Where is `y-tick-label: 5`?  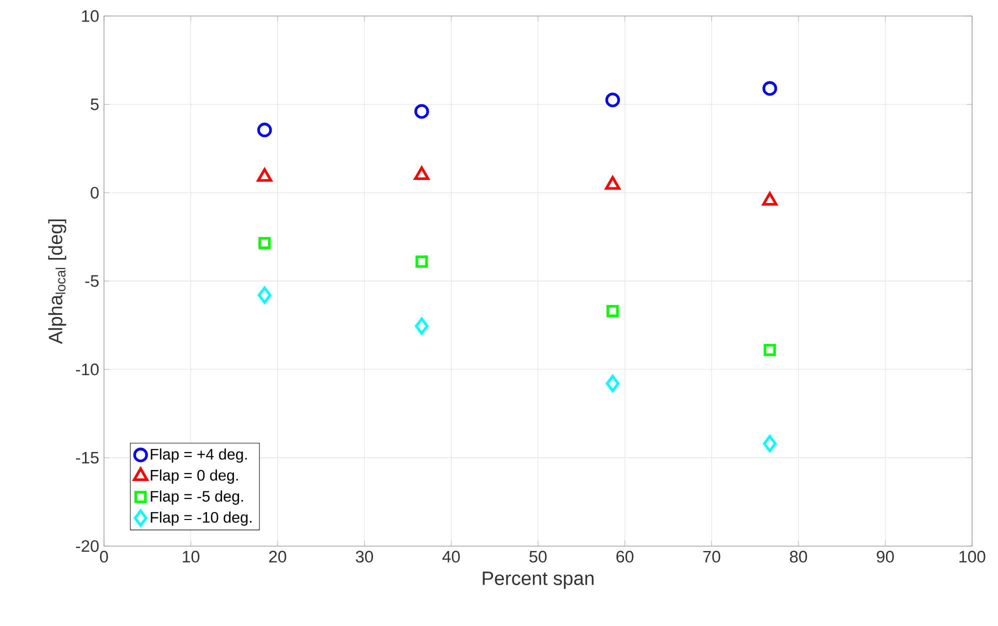
y-tick-label: 5 is located at coordinates (94, 104).